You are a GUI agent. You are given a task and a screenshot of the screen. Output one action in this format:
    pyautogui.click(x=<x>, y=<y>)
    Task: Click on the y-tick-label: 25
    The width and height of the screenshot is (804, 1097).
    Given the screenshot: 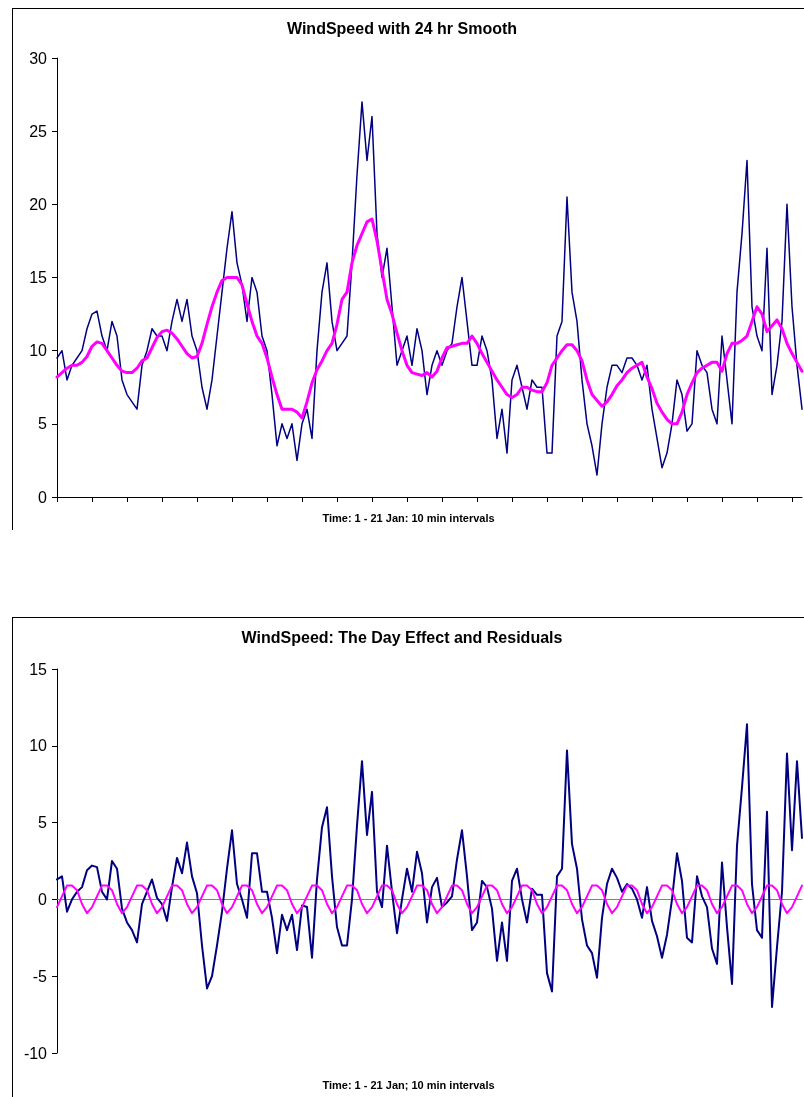 What is the action you would take?
    pyautogui.click(x=38, y=131)
    